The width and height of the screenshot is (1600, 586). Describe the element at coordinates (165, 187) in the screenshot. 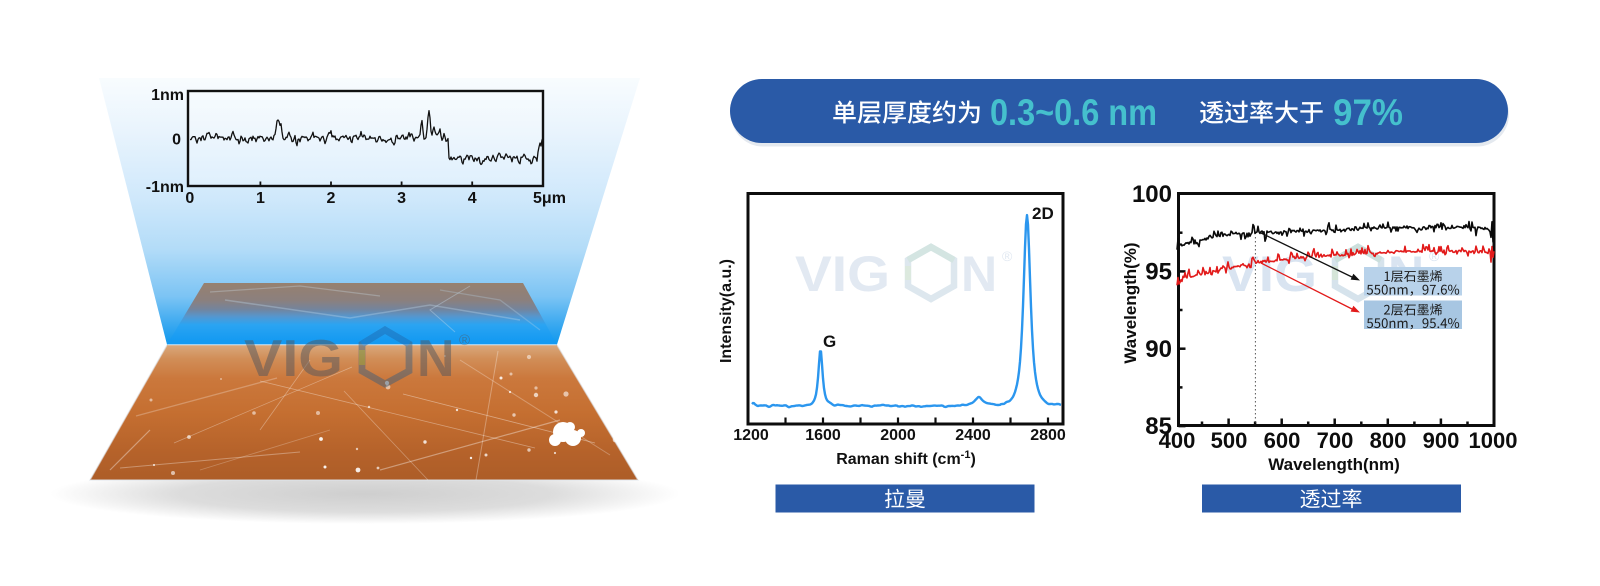

I see `svg-text: -1nm` at that location.